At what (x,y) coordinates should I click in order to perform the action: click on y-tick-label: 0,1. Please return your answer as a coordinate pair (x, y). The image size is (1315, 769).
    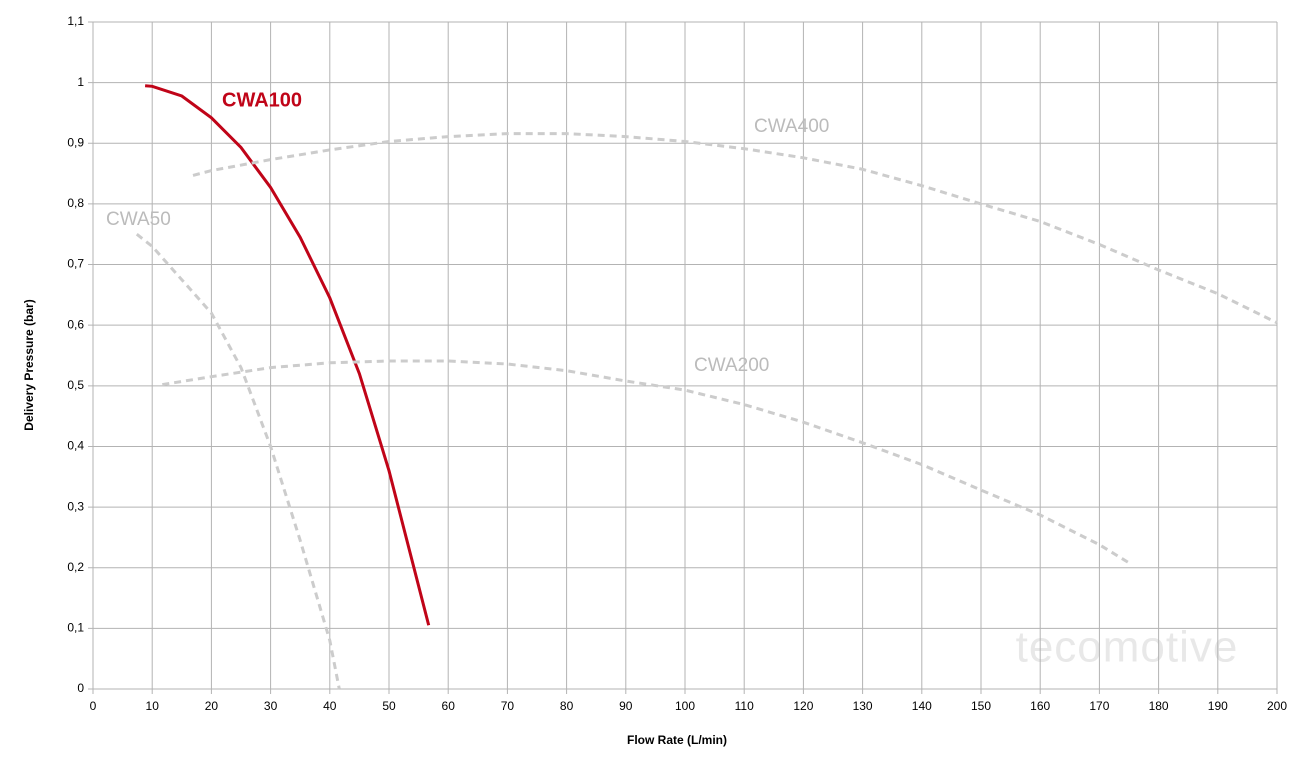
    Looking at the image, I should click on (75, 628).